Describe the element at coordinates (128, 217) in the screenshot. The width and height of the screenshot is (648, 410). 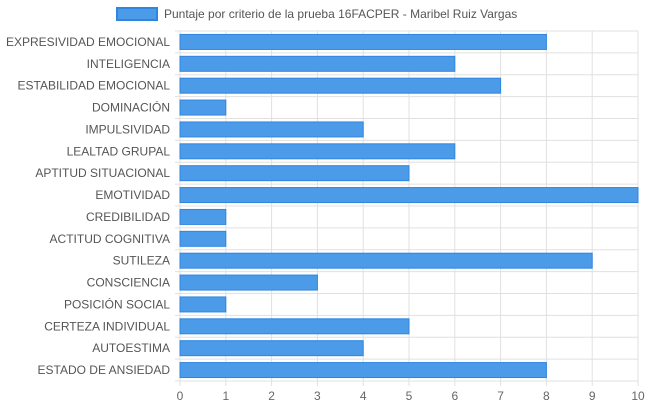
I see `category-label: CREDIBILIDAD` at that location.